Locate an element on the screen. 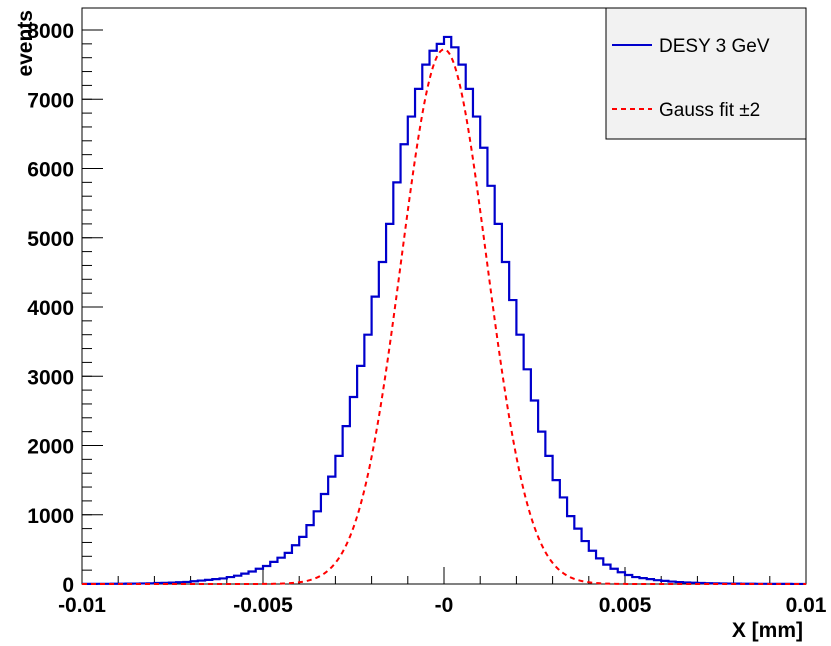 This screenshot has width=831, height=646. x-tick-label: 0.01 is located at coordinates (806, 605).